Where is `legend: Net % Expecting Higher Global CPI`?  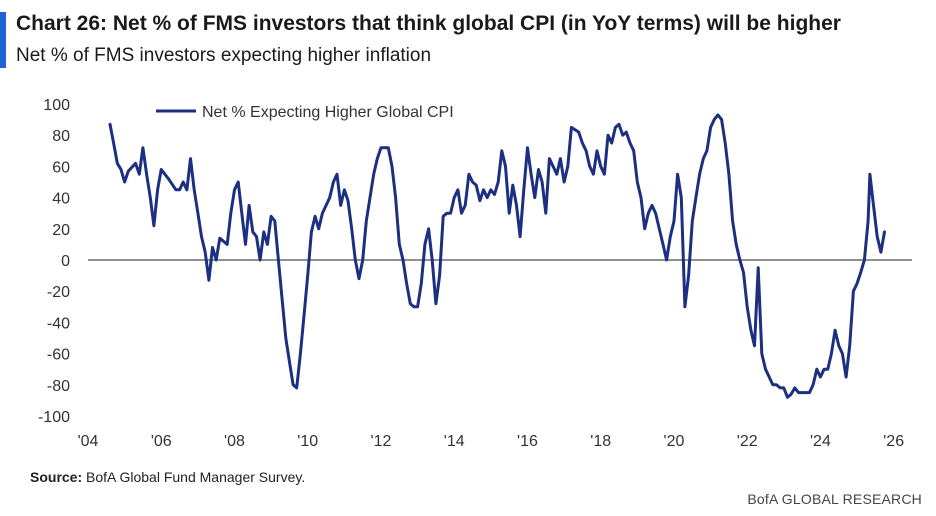 legend: Net % Expecting Higher Global CPI is located at coordinates (305, 112).